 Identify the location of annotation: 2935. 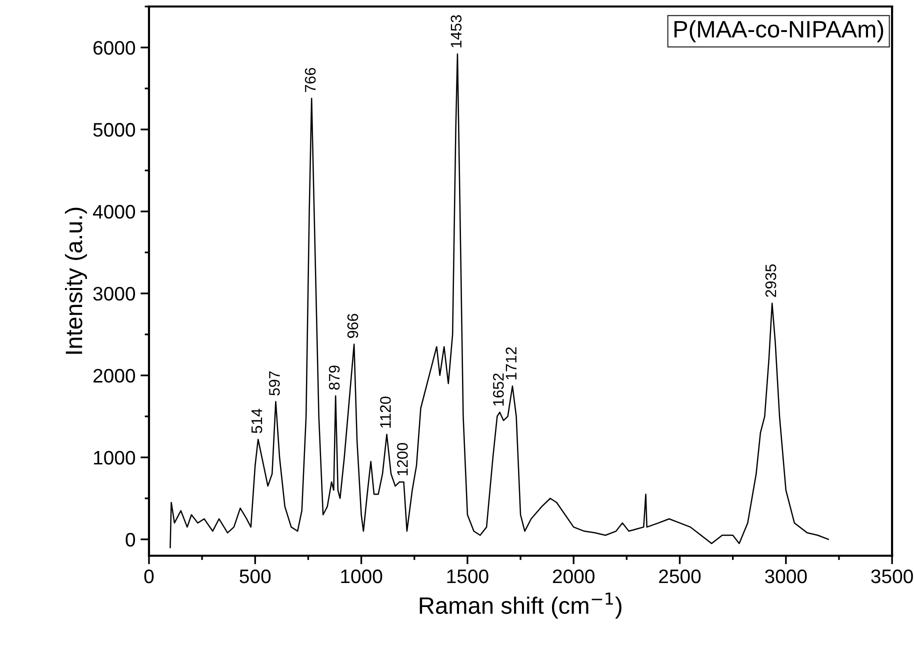
(770, 280).